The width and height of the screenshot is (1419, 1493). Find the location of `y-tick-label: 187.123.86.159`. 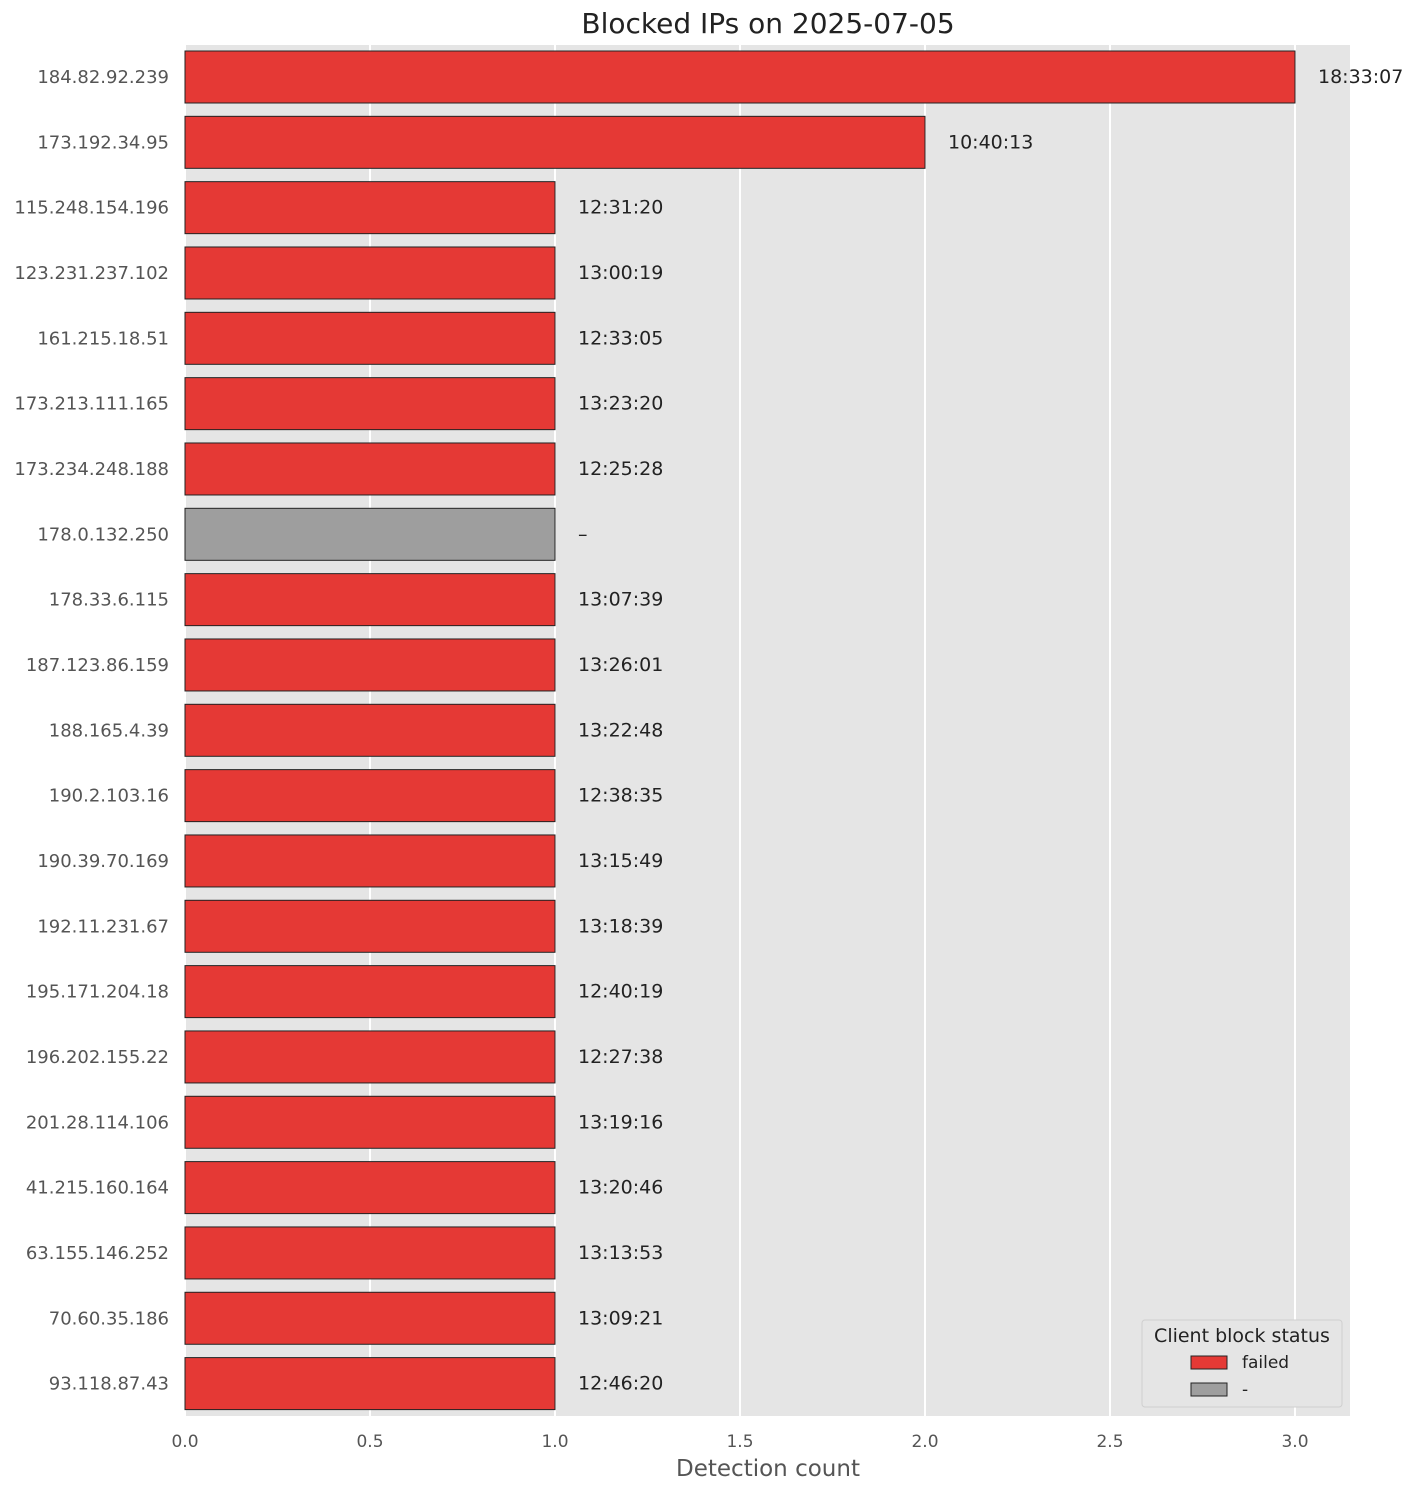

y-tick-label: 187.123.86.159 is located at coordinates (97, 665).